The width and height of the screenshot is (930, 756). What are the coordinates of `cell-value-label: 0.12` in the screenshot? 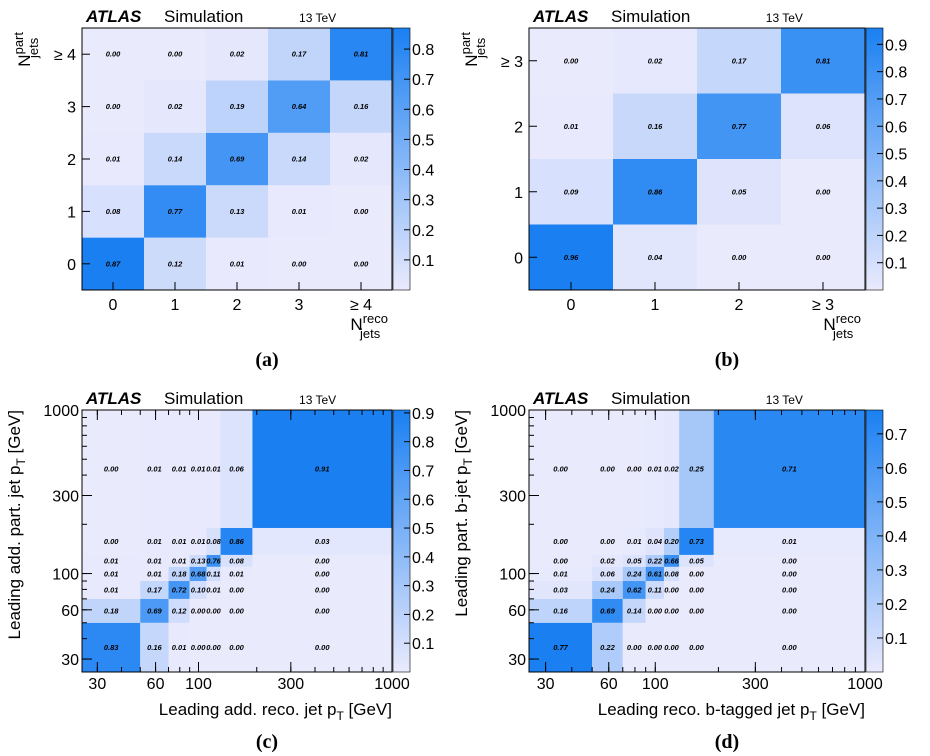 It's located at (179, 610).